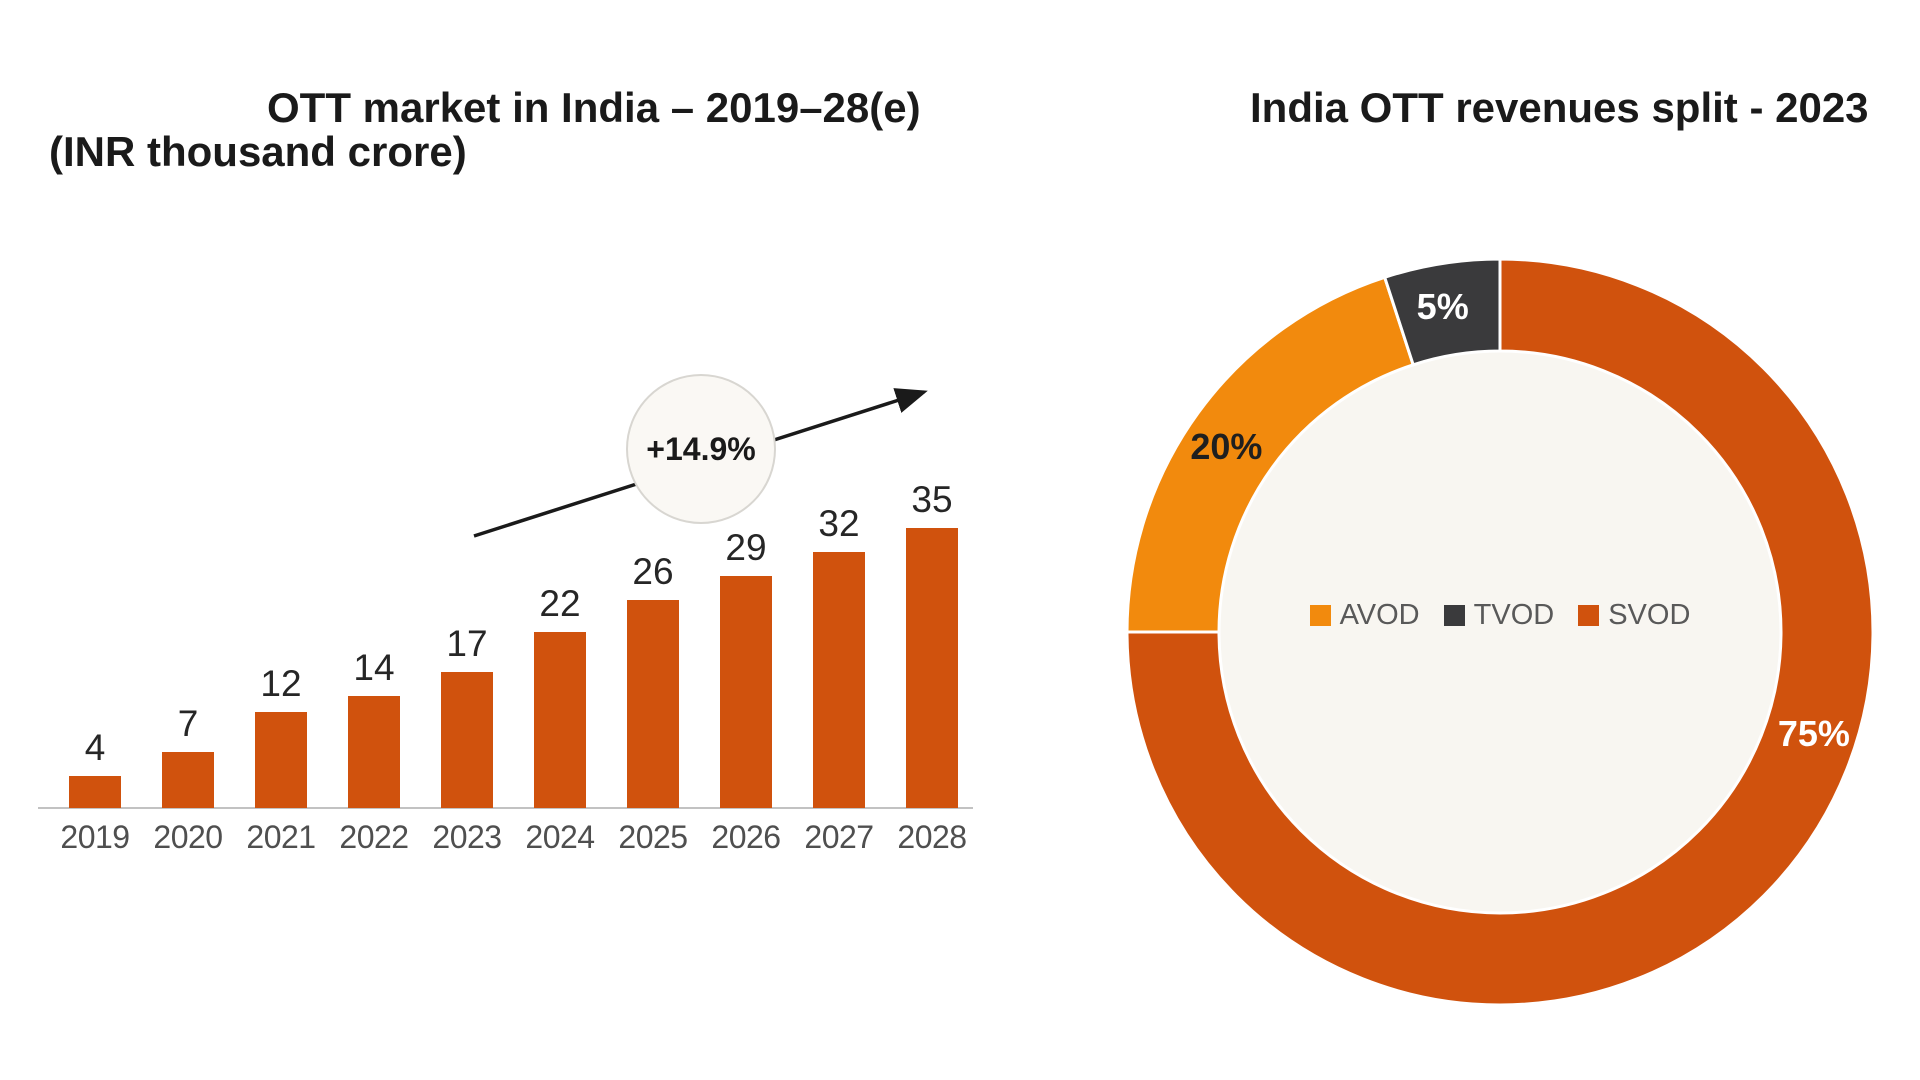 The image size is (1920, 1080). I want to click on x-axis-line, so click(505, 808).